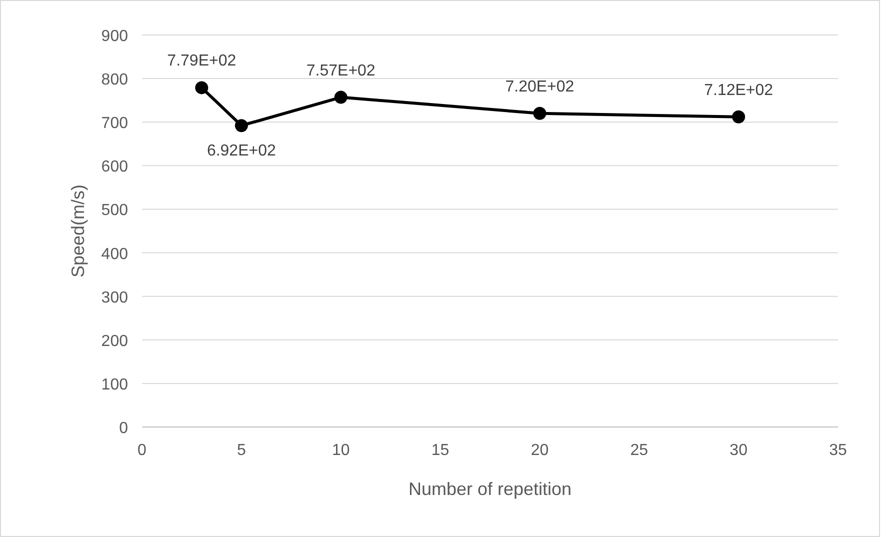  Describe the element at coordinates (142, 450) in the screenshot. I see `x-tick-label: 0` at that location.